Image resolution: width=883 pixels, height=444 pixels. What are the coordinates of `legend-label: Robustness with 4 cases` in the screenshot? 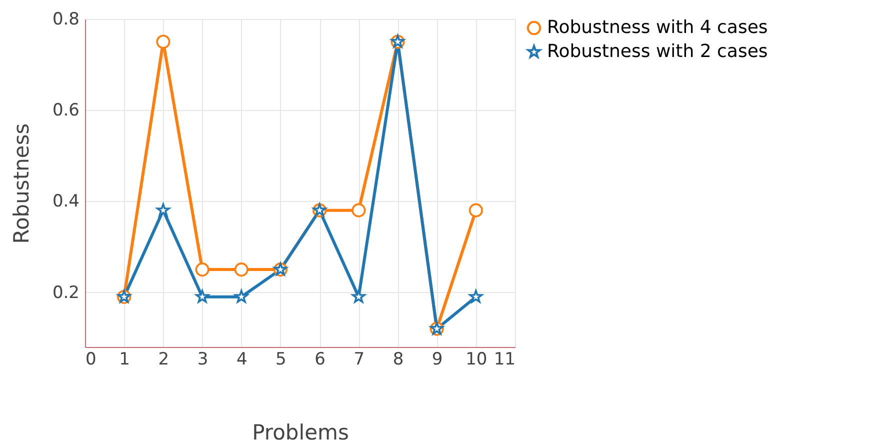 It's located at (657, 27).